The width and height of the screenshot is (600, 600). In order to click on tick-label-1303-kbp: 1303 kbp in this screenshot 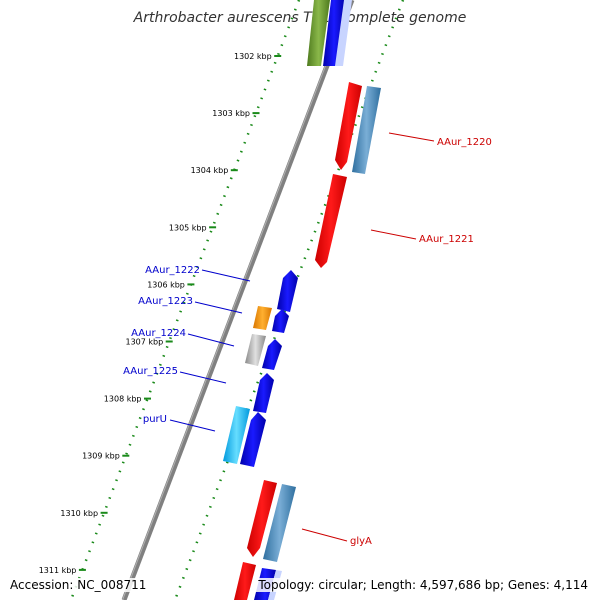, I will do `click(231, 113)`.